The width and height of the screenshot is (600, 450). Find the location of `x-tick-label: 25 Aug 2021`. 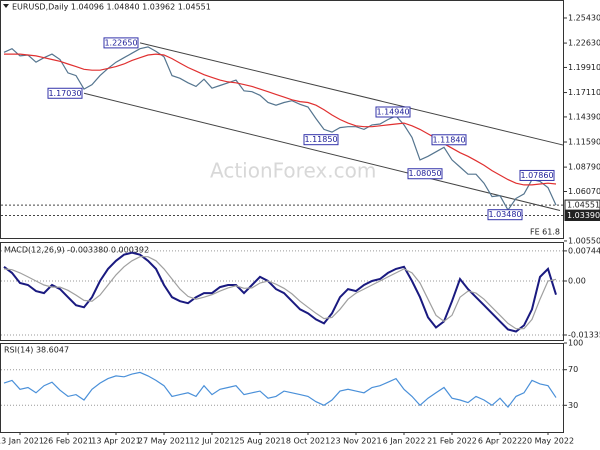

x-tick-label: 25 Aug 2021 is located at coordinates (259, 441).